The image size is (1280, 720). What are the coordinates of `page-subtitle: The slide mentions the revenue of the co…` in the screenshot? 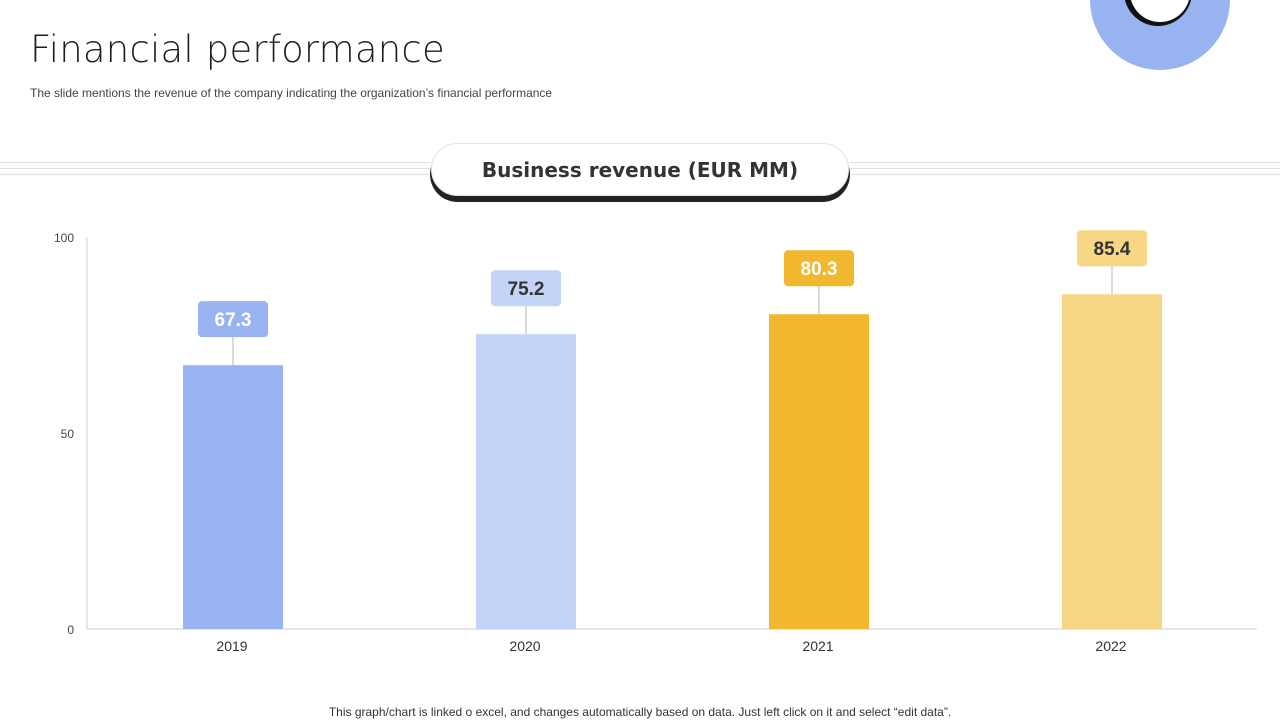 It's located at (291, 93).